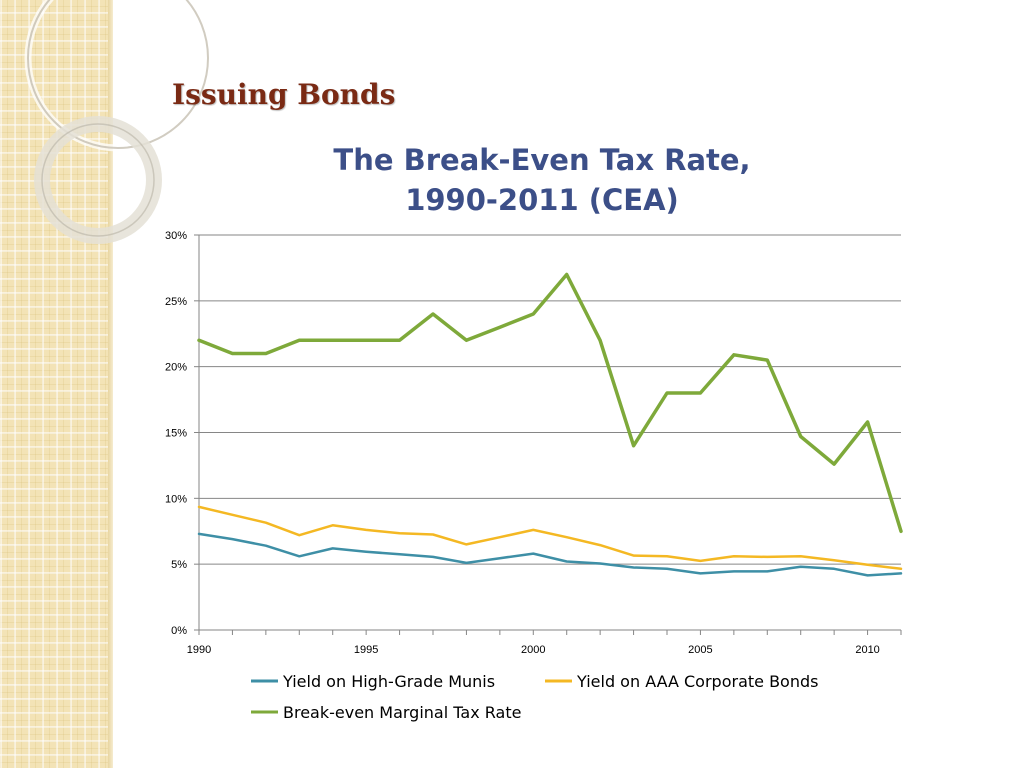 This screenshot has height=768, width=1024. I want to click on chart-title-line-2: 1990-2011 (CEA), so click(542, 200).